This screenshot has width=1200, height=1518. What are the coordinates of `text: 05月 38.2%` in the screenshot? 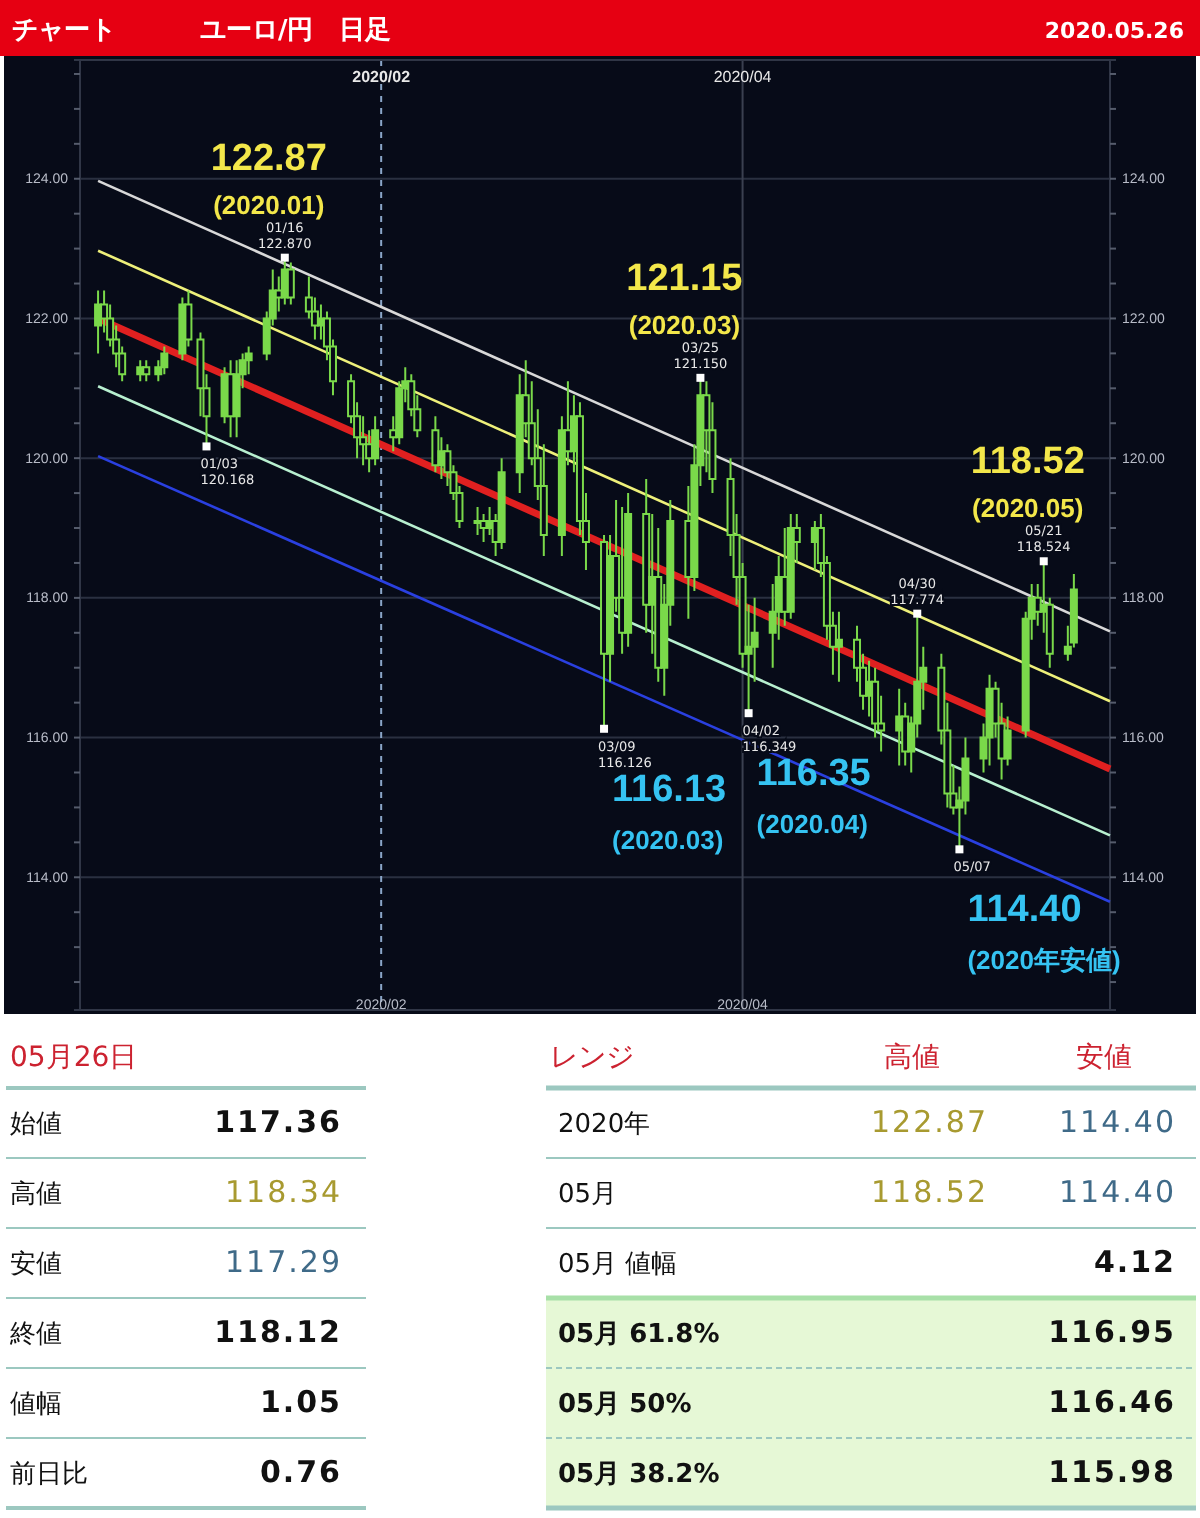 It's located at (639, 1475).